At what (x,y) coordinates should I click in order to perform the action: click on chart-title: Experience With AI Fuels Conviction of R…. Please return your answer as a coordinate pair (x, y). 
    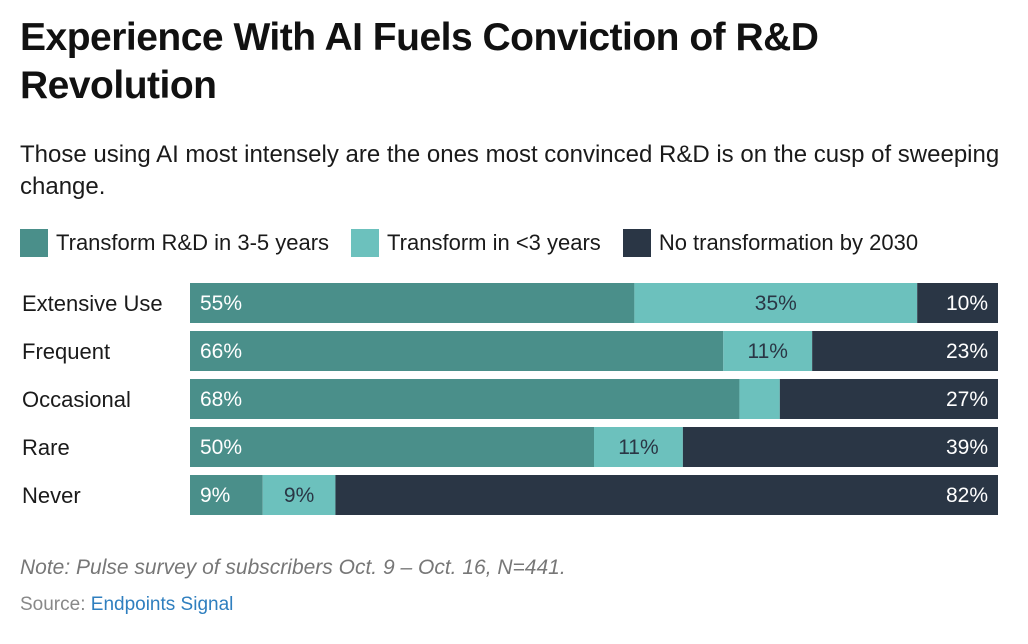
    Looking at the image, I should click on (419, 61).